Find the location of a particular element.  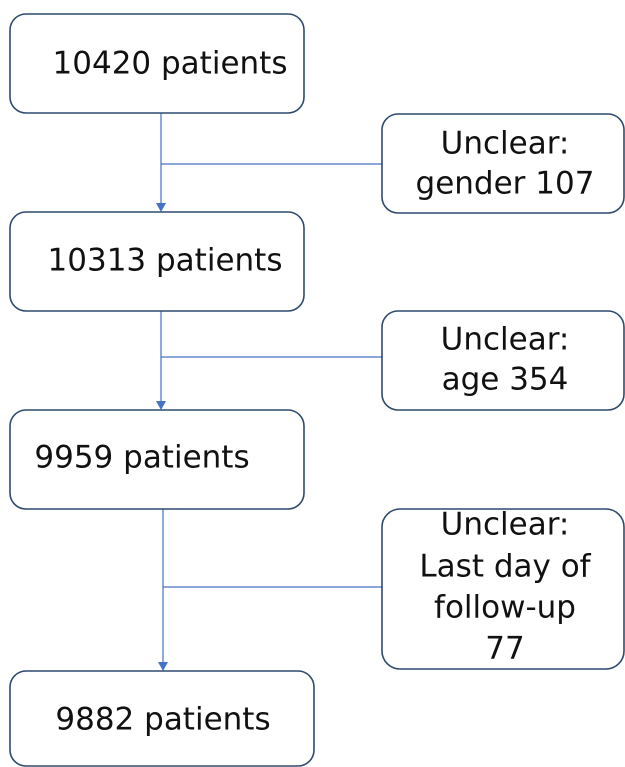

exclusion-line: follow-up is located at coordinates (505, 608).